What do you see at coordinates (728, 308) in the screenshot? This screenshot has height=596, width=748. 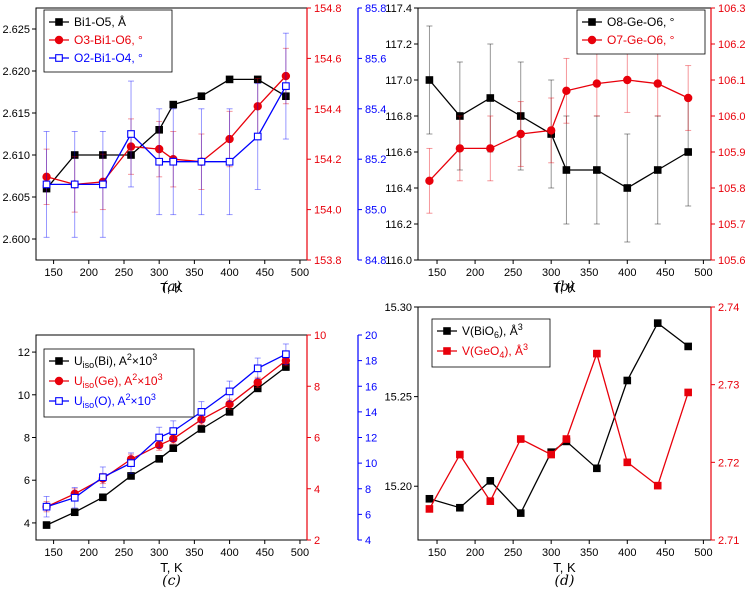 I see `y-tick-label-y2: 2.74` at bounding box center [728, 308].